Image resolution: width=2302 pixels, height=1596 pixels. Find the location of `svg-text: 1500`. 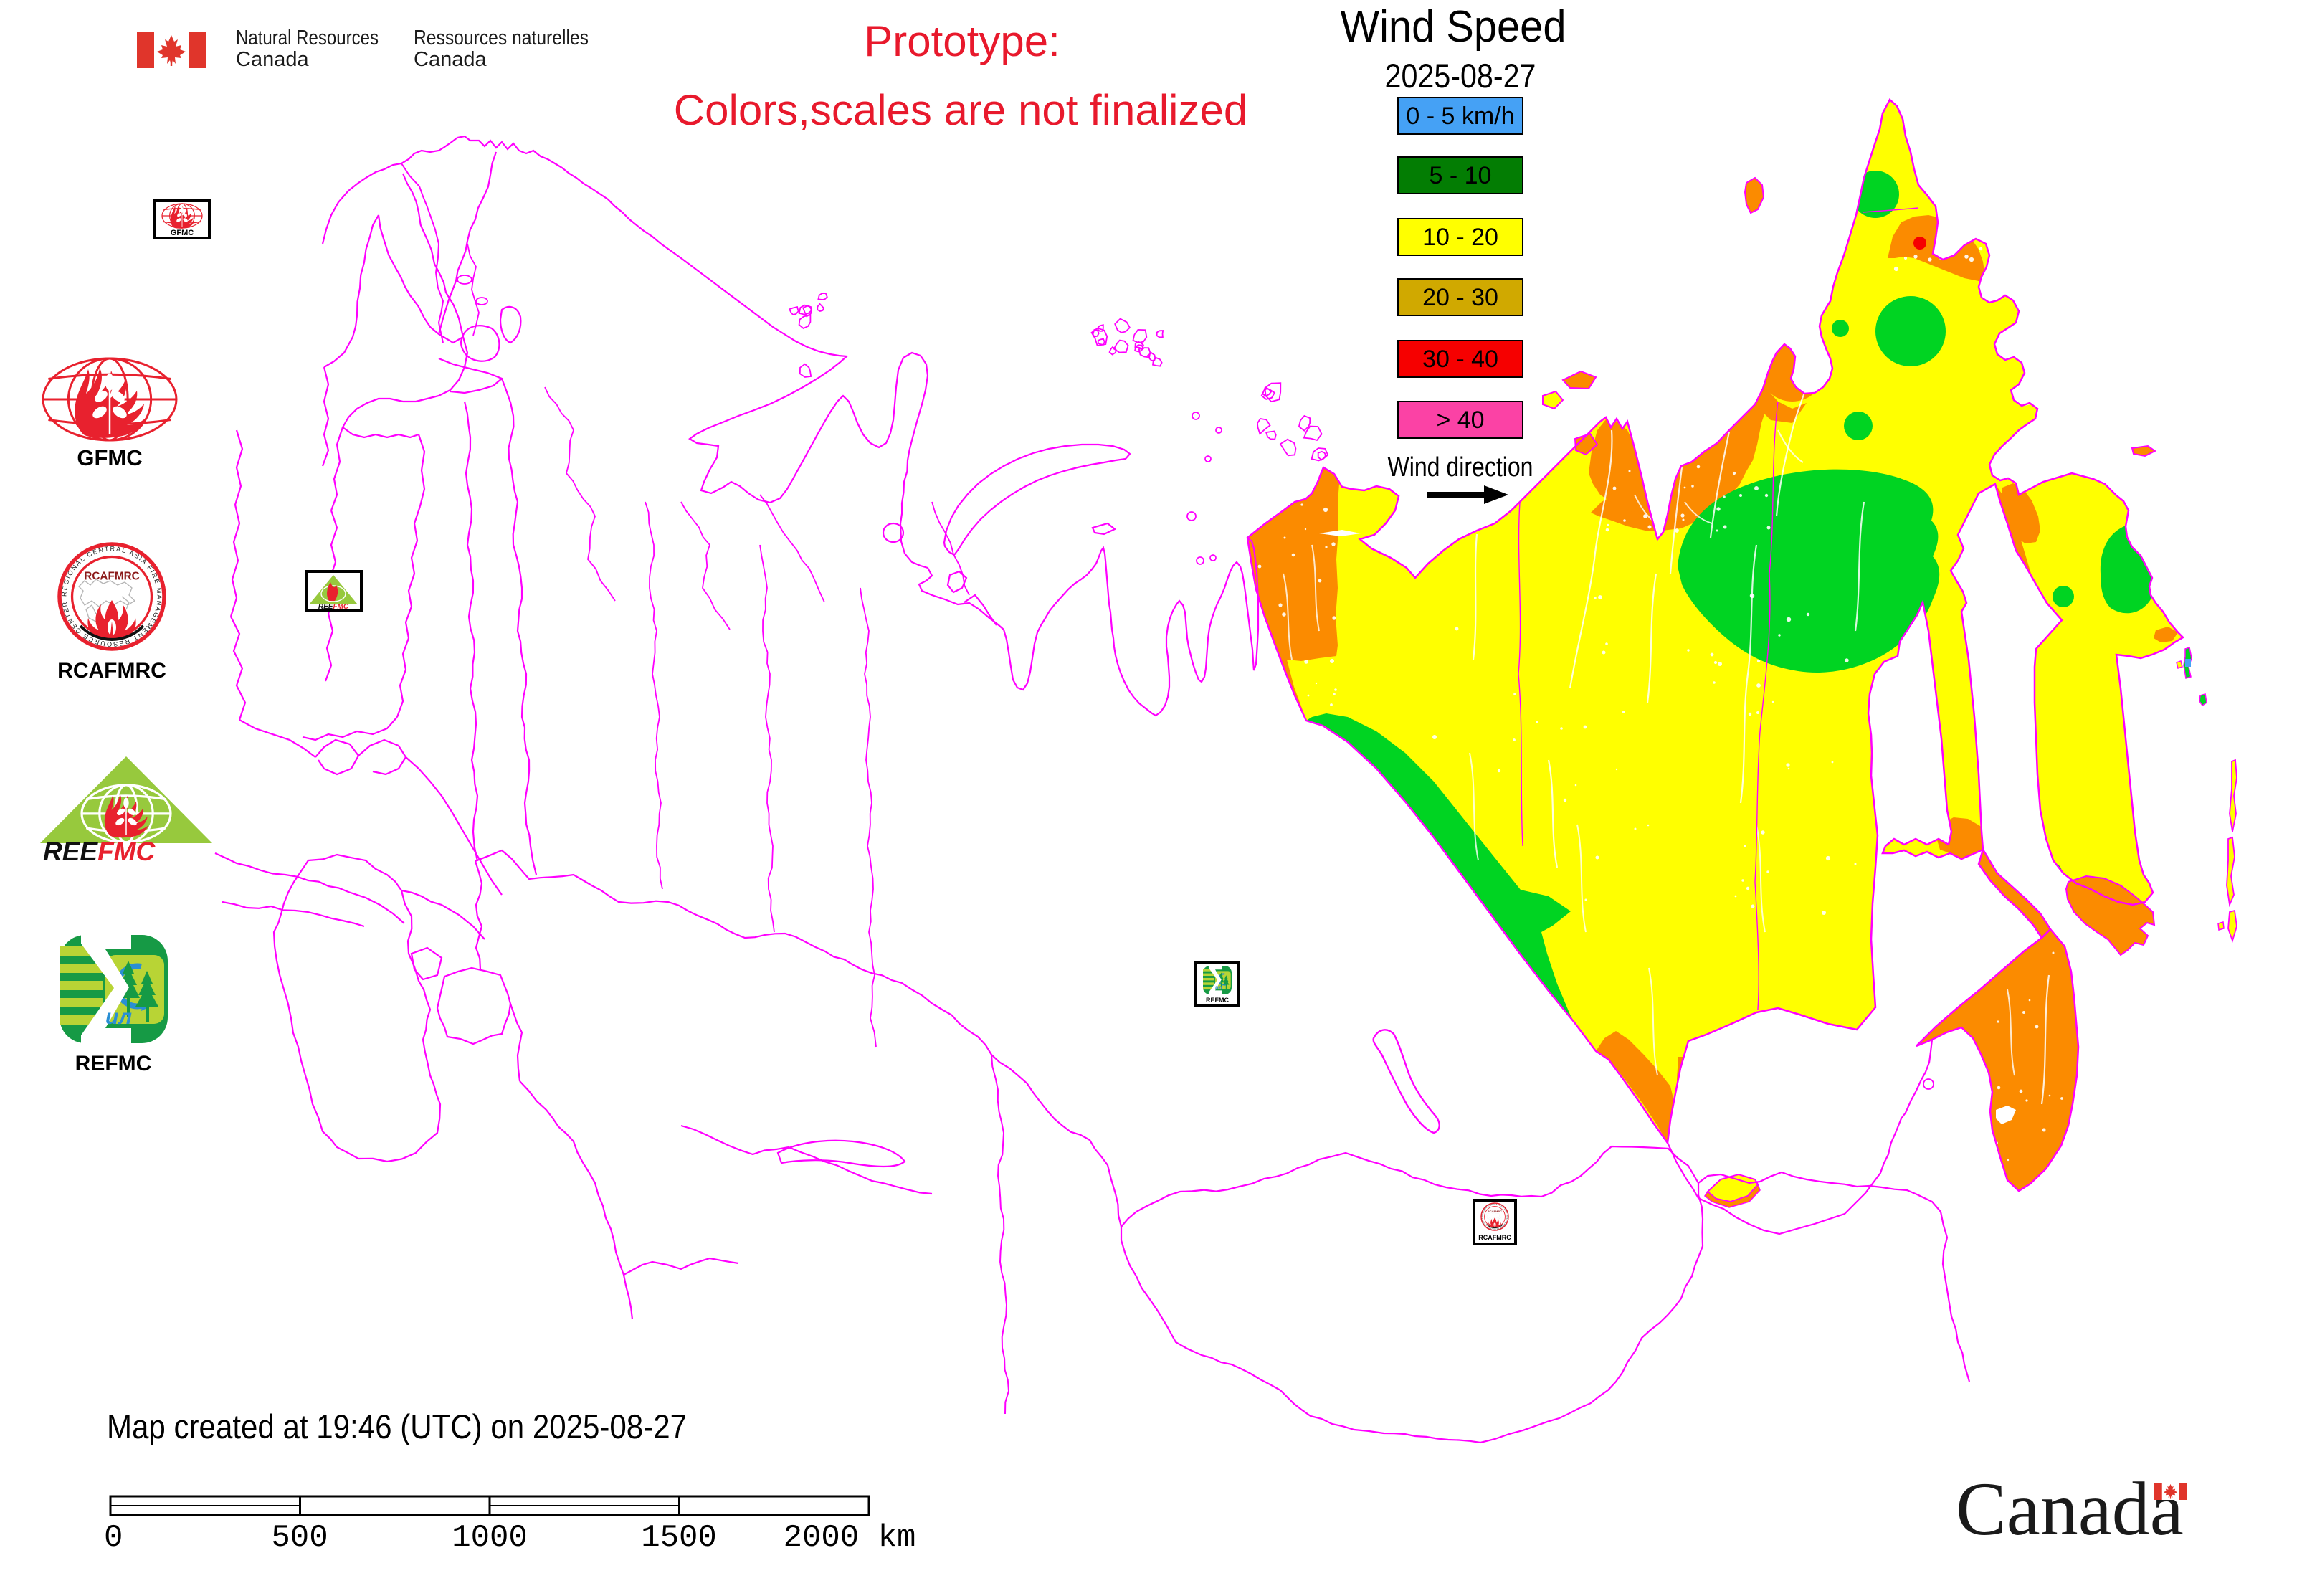

svg-text: 1500 is located at coordinates (679, 1538).